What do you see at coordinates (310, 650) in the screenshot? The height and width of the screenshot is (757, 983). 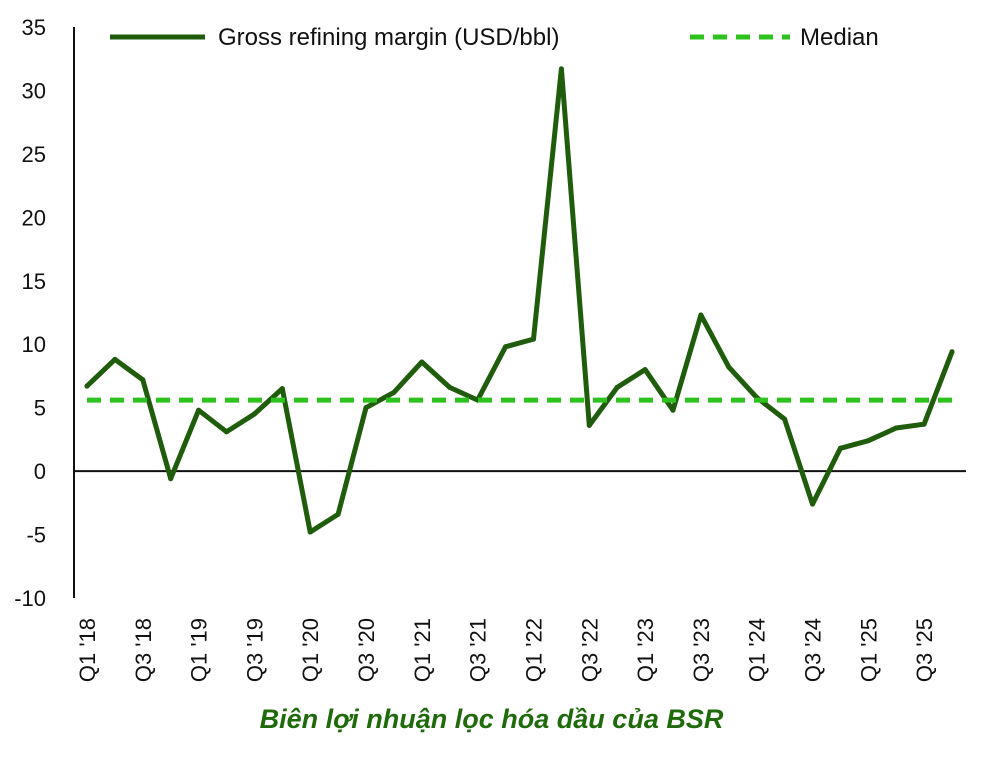 I see `x-tick-label: Q1 '20` at bounding box center [310, 650].